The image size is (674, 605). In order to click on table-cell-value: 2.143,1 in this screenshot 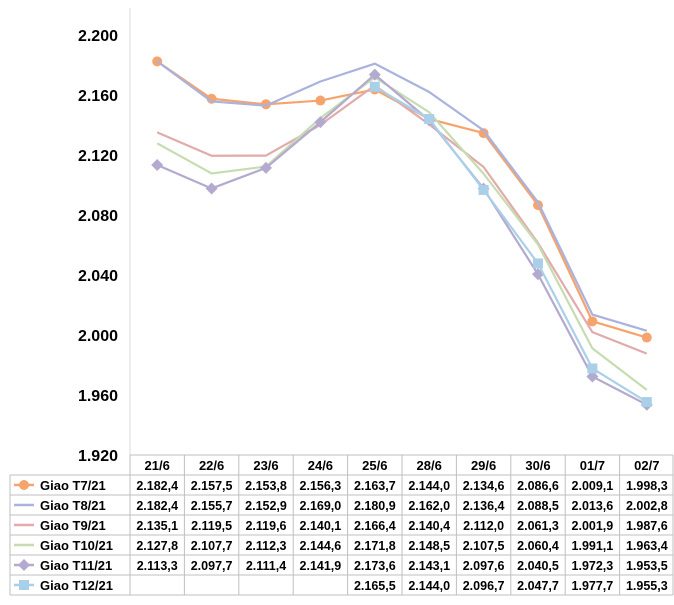, I will do `click(429, 566)`.